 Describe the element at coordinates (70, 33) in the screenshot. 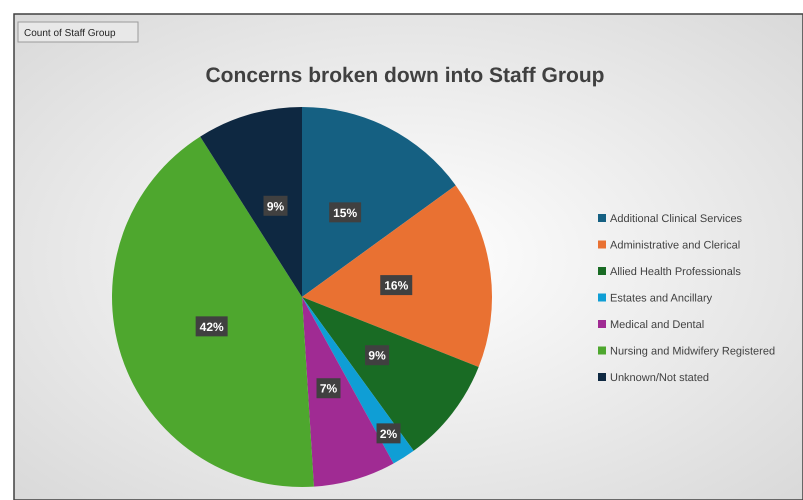

I see `text: Count of Staff Group` at that location.